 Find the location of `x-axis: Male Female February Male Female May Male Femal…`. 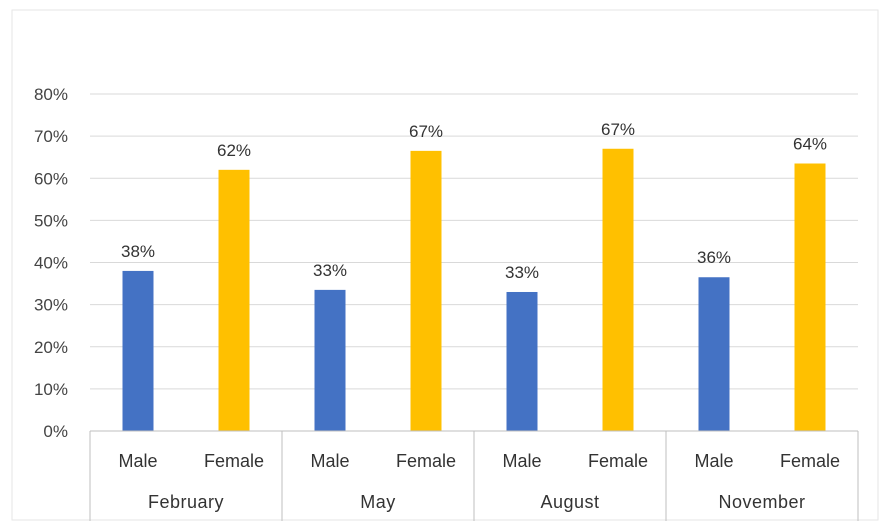

x-axis: Male Female February Male Female May Male Femal… is located at coordinates (474, 475).